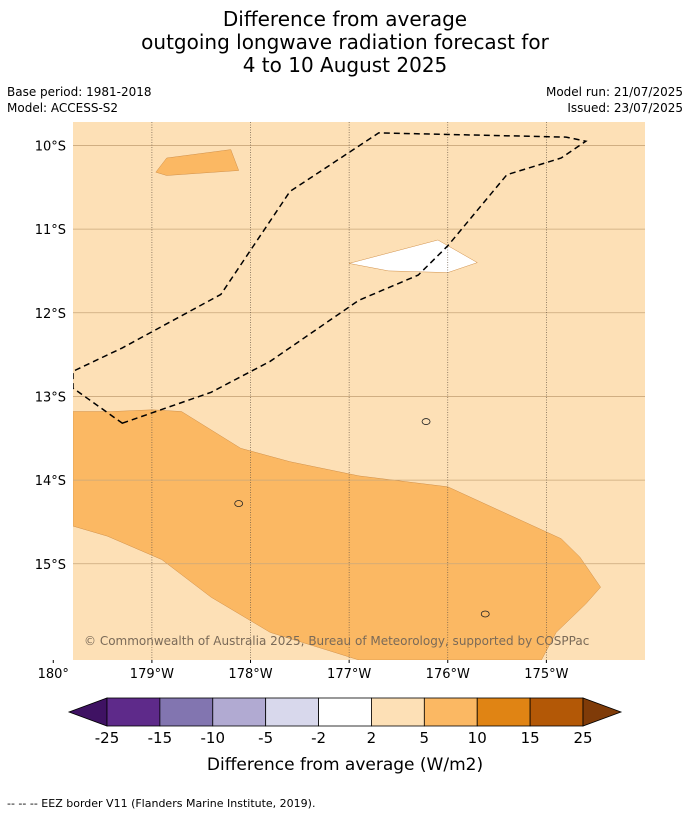 This screenshot has height=816, width=690. I want to click on base-period: Base period: 1981-2018, so click(79, 92).